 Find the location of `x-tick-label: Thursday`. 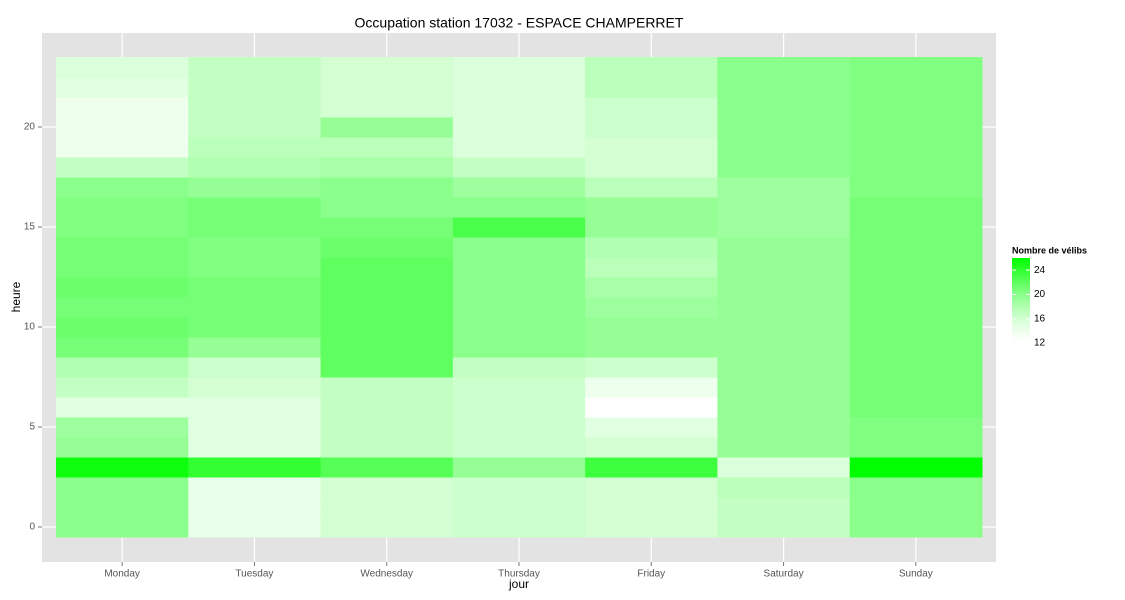

x-tick-label: Thursday is located at coordinates (519, 574).